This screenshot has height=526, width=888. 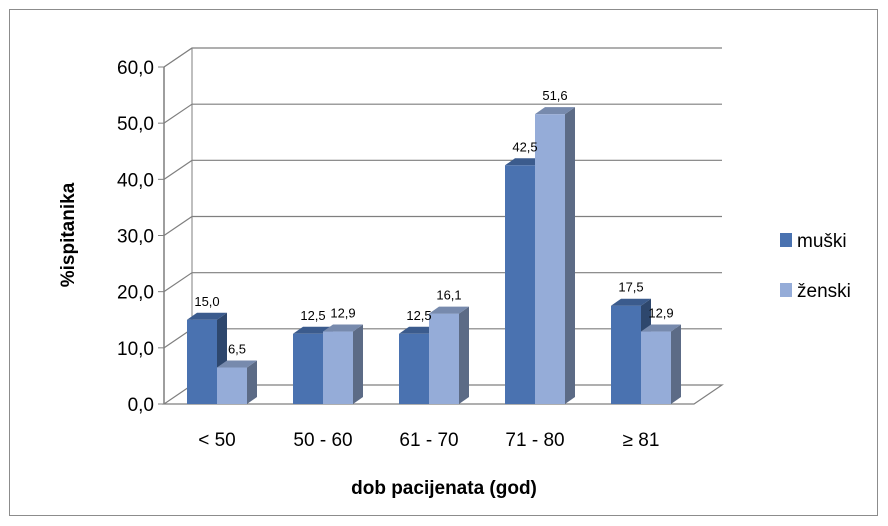 What do you see at coordinates (534, 440) in the screenshot?
I see `x-tick-label: 71 - 80` at bounding box center [534, 440].